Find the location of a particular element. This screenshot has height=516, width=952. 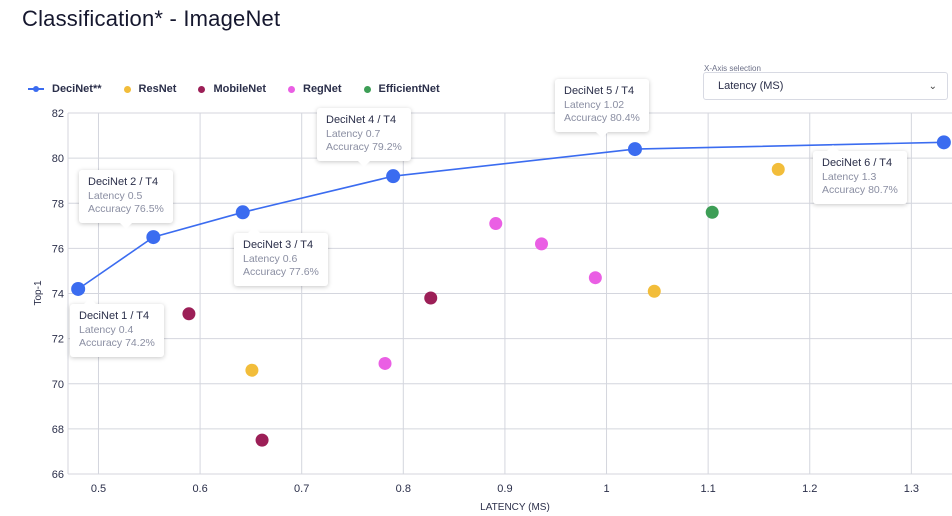

y-tick-label: 76 is located at coordinates (58, 249).